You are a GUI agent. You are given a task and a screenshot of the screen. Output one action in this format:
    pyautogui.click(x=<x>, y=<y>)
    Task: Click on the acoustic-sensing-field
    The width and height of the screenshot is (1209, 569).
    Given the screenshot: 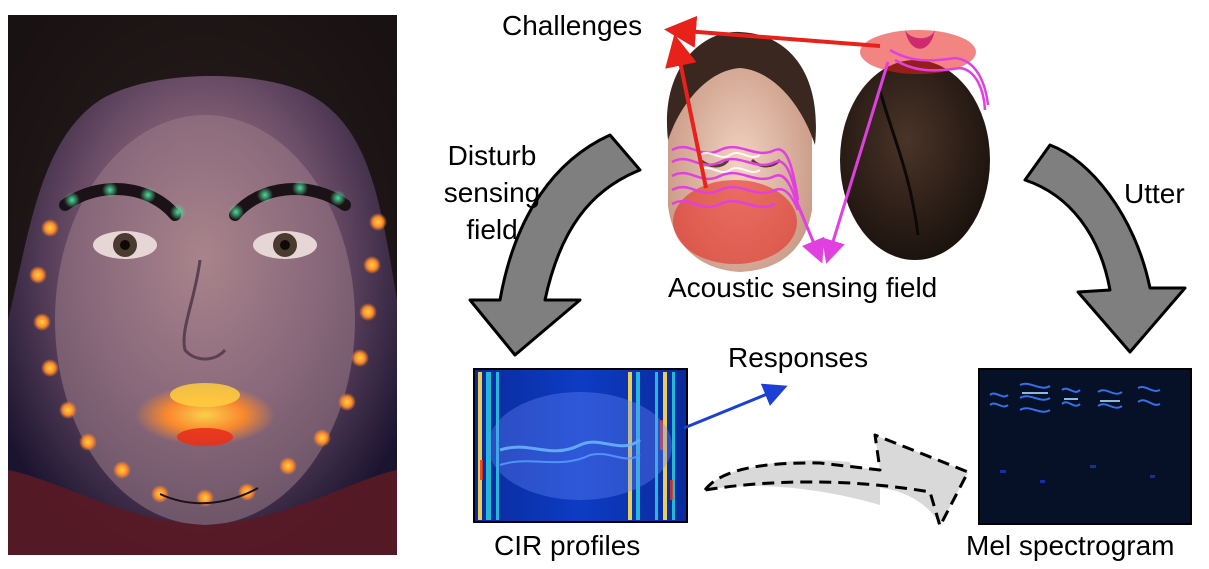 What is the action you would take?
    pyautogui.click(x=830, y=147)
    